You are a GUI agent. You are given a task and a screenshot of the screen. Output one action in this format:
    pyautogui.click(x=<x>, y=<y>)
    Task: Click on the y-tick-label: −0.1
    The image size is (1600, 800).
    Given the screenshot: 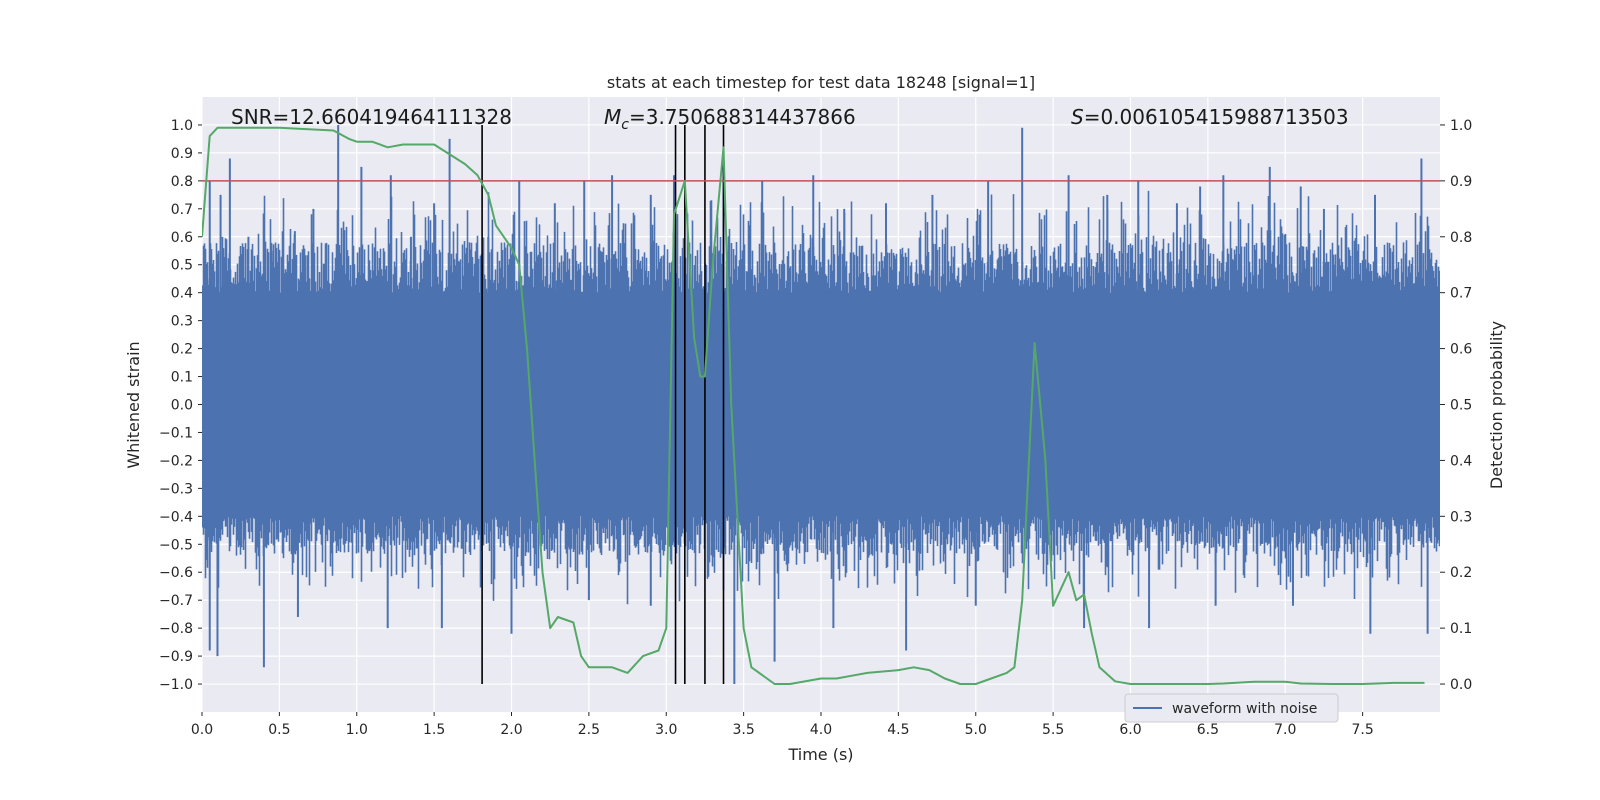 What is the action you would take?
    pyautogui.click(x=176, y=433)
    